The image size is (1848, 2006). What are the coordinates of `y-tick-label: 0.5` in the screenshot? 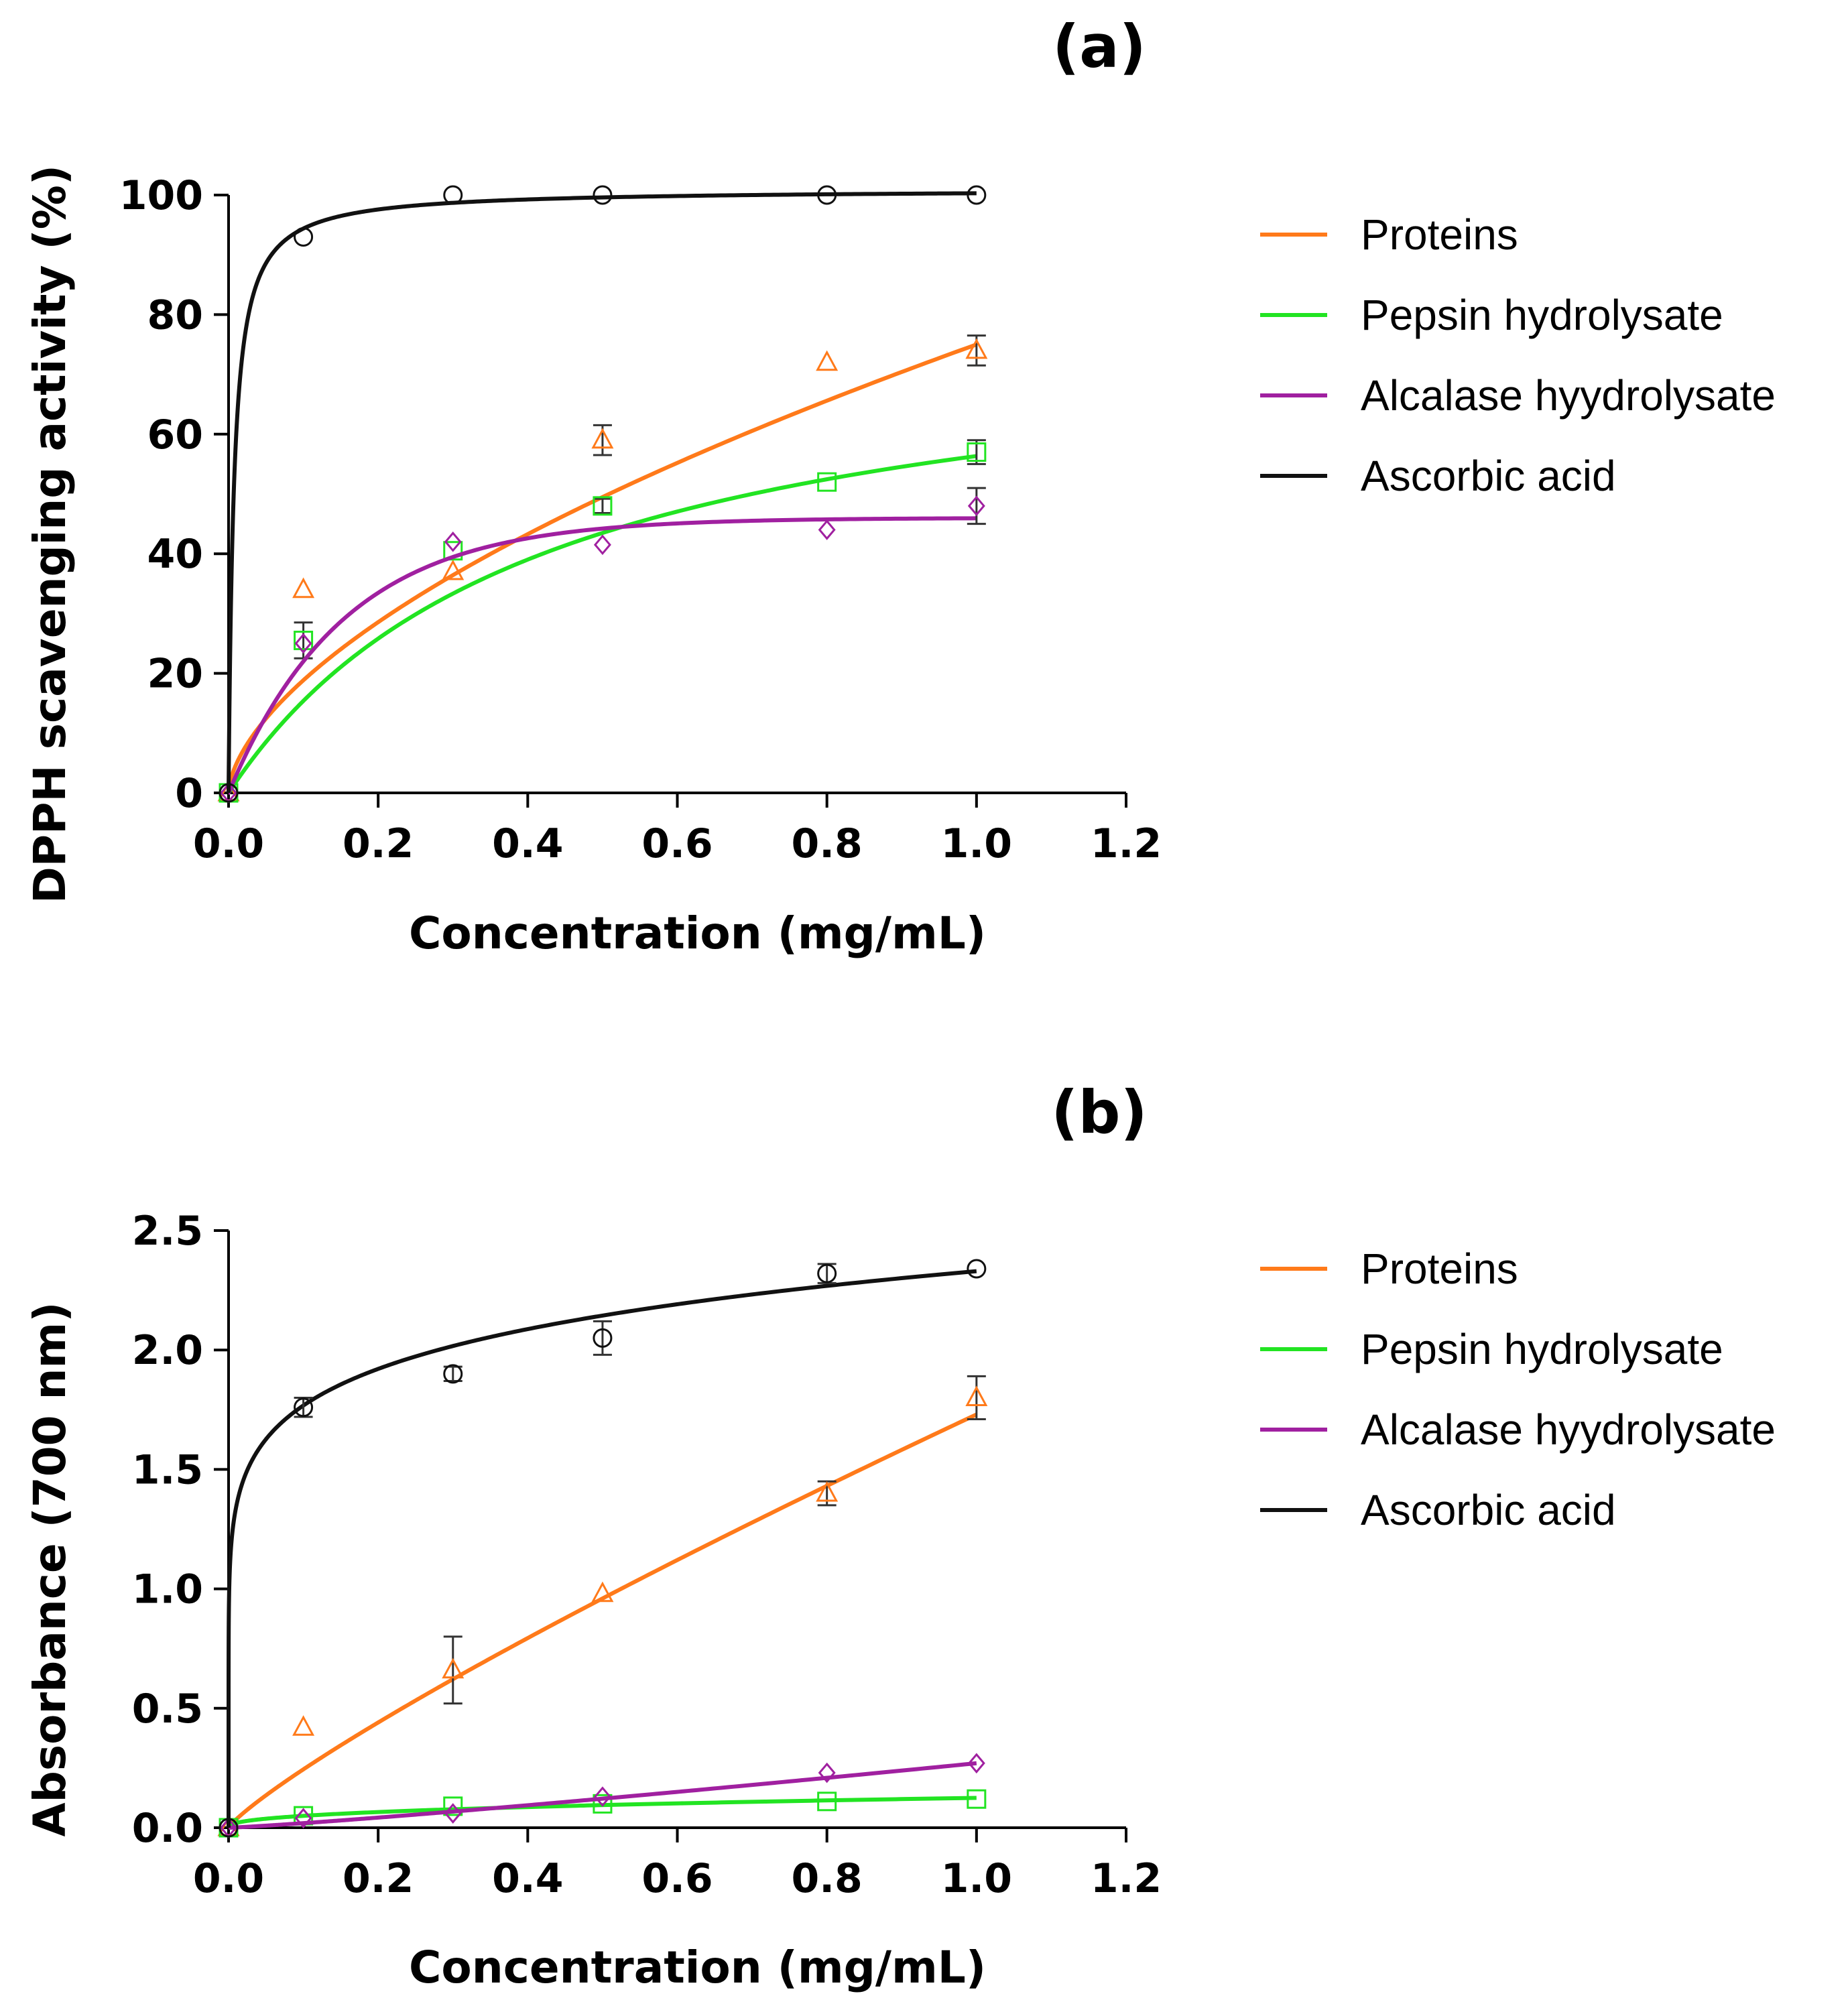 It's located at (167, 1709).